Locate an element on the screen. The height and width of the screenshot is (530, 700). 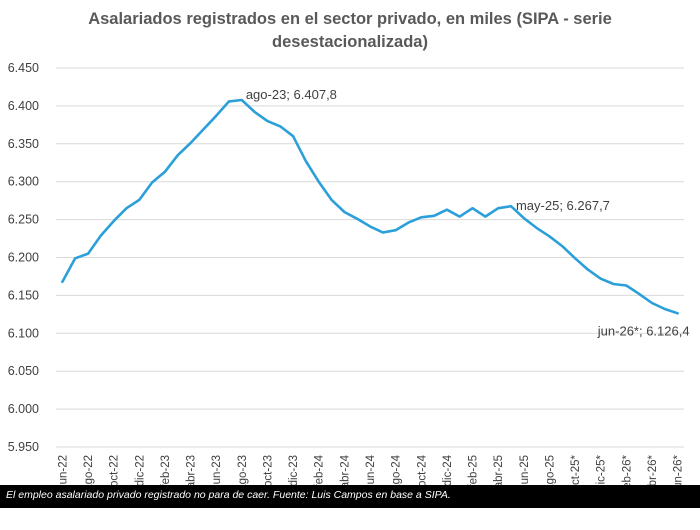
x-tick-label: jun-25 is located at coordinates (525, 470).